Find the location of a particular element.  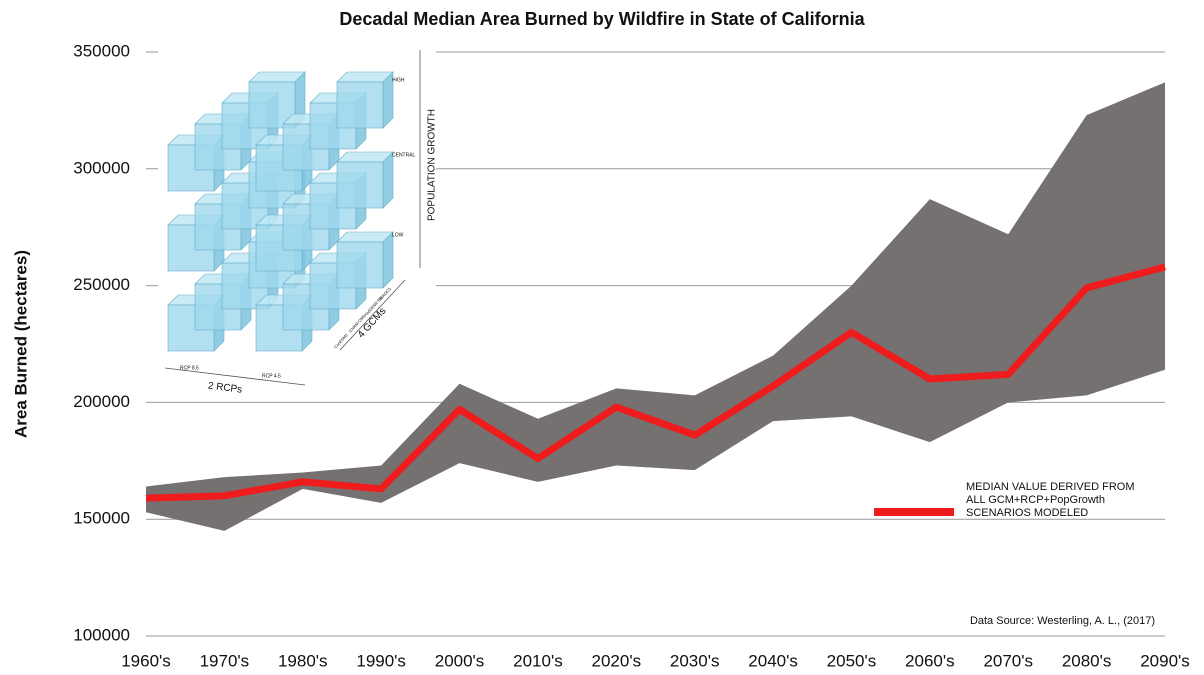

y-tick-label: 300000 is located at coordinates (101, 167).